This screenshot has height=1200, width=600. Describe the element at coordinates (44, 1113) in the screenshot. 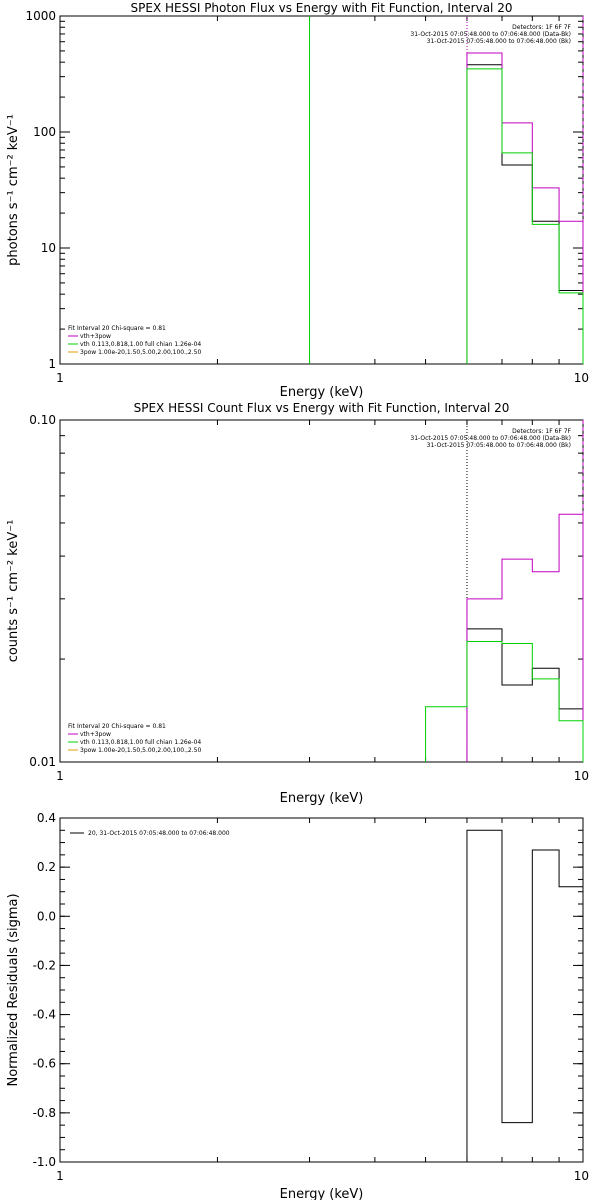

I see `y-tick-label: -0.8` at that location.